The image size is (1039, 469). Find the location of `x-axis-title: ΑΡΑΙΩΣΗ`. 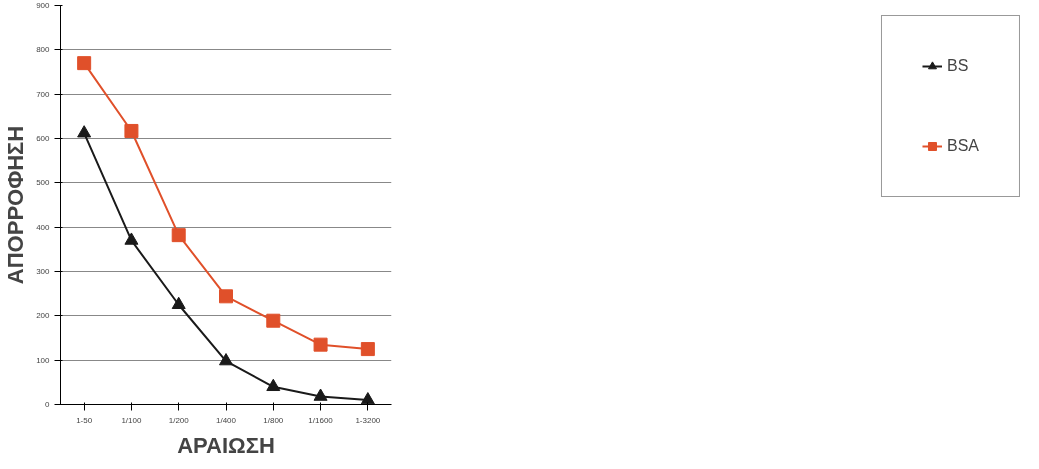

x-axis-title: ΑΡΑΙΩΣΗ is located at coordinates (226, 445).